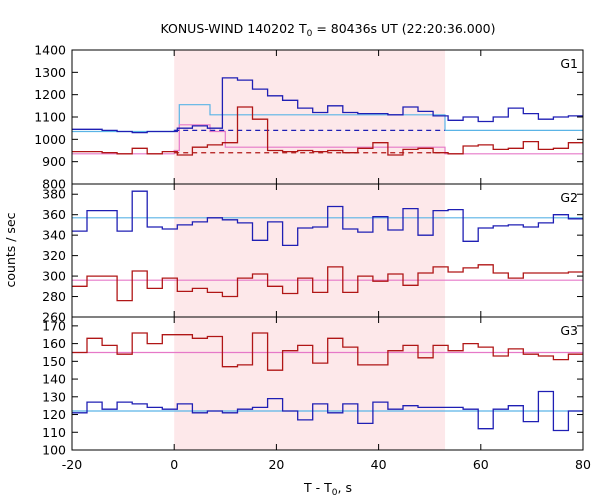  What do you see at coordinates (54, 414) in the screenshot?
I see `y-tick-label-g3: 120` at bounding box center [54, 414].